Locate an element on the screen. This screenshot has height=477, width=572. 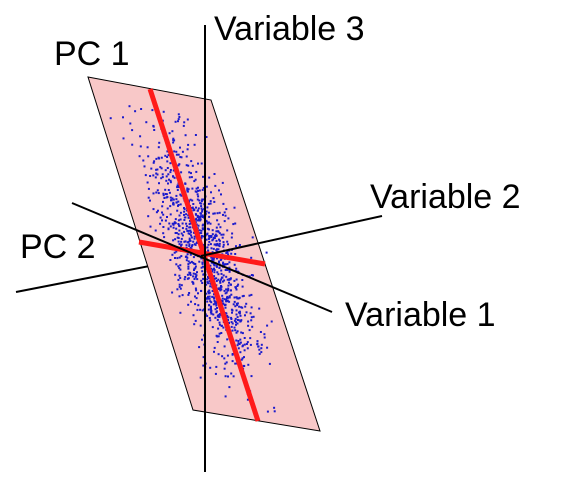
pc2-label: PC 2 is located at coordinates (58, 247).